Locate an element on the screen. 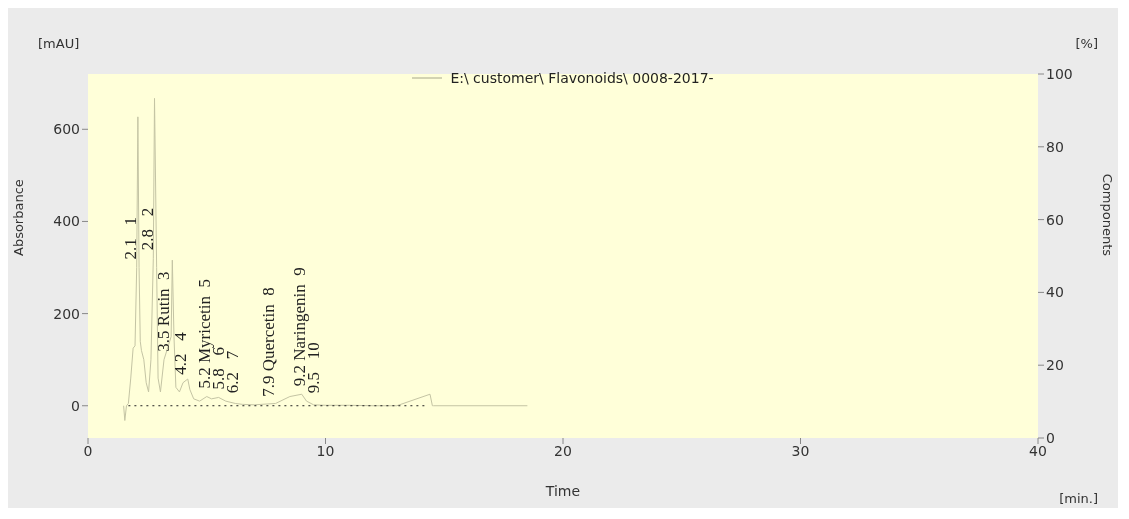  y2-tick-label: 20 is located at coordinates (1055, 365).